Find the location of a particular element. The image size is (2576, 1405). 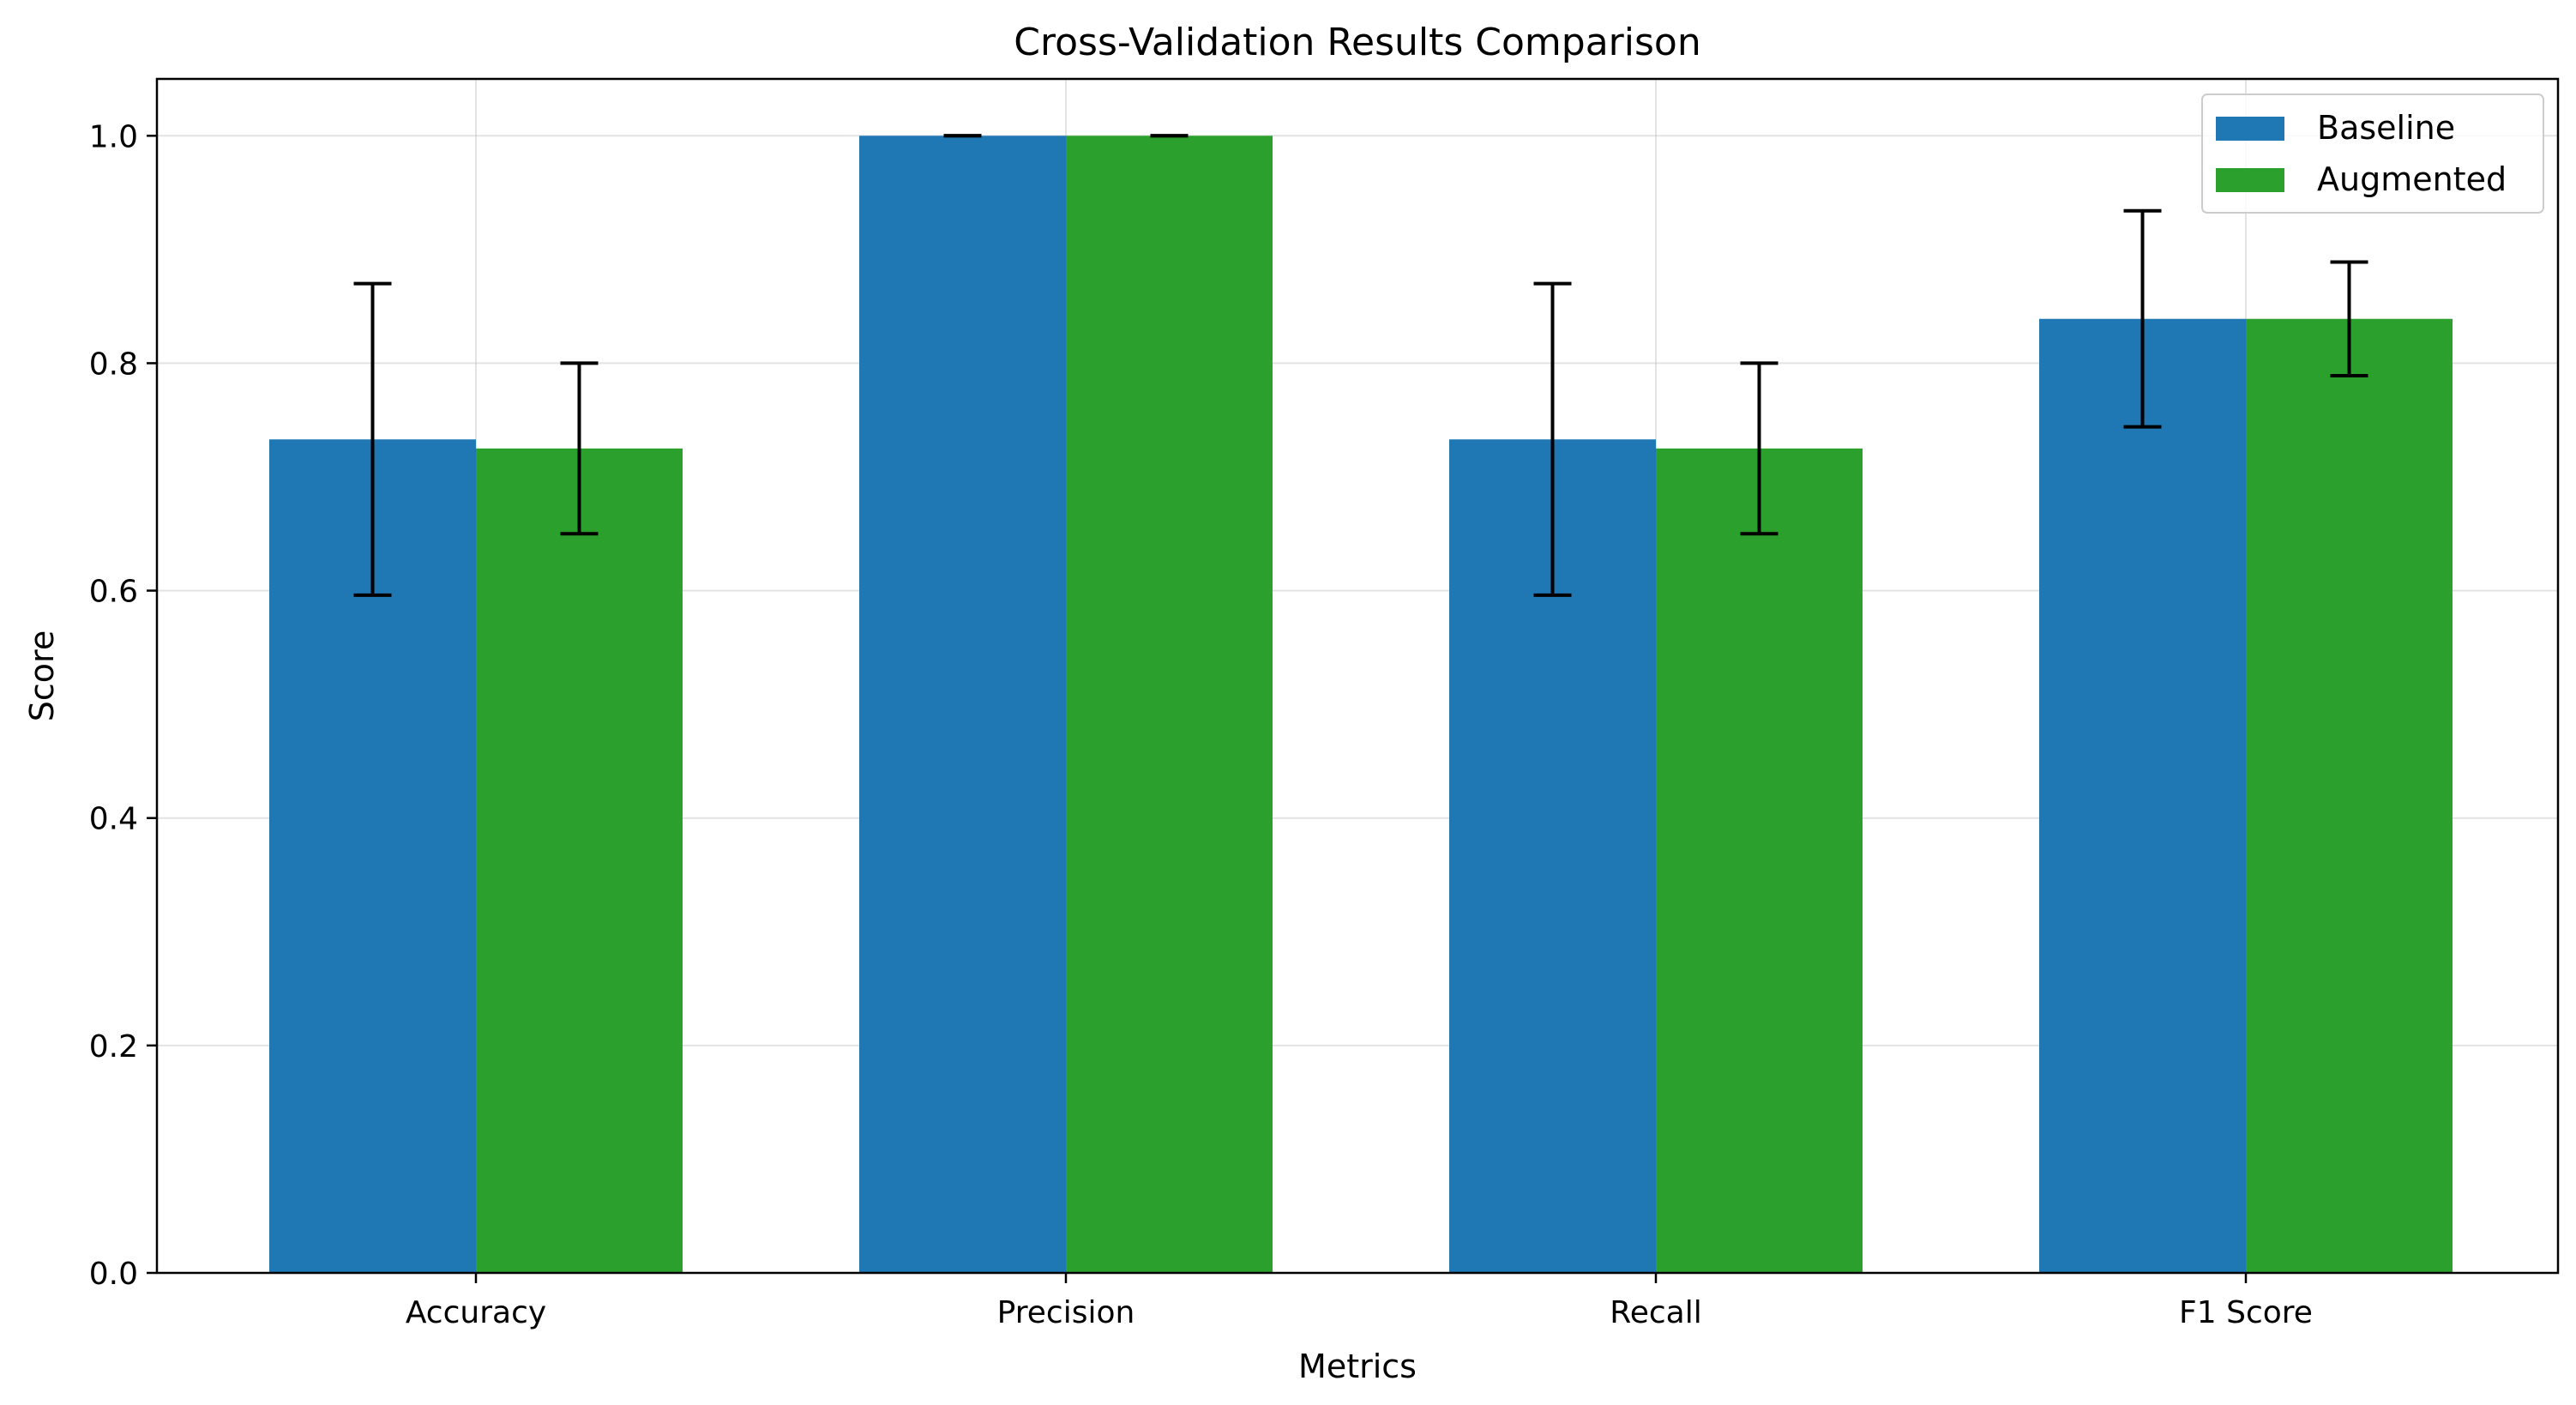

x-tick-label-0: Accuracy is located at coordinates (476, 1312).